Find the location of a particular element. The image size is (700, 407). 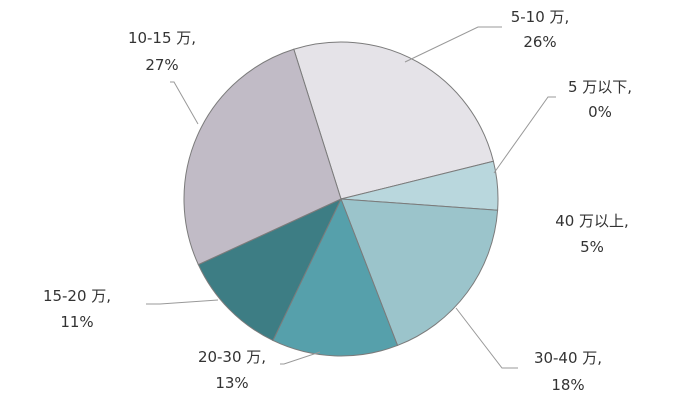

pct-5-10: 26% is located at coordinates (539, 42).